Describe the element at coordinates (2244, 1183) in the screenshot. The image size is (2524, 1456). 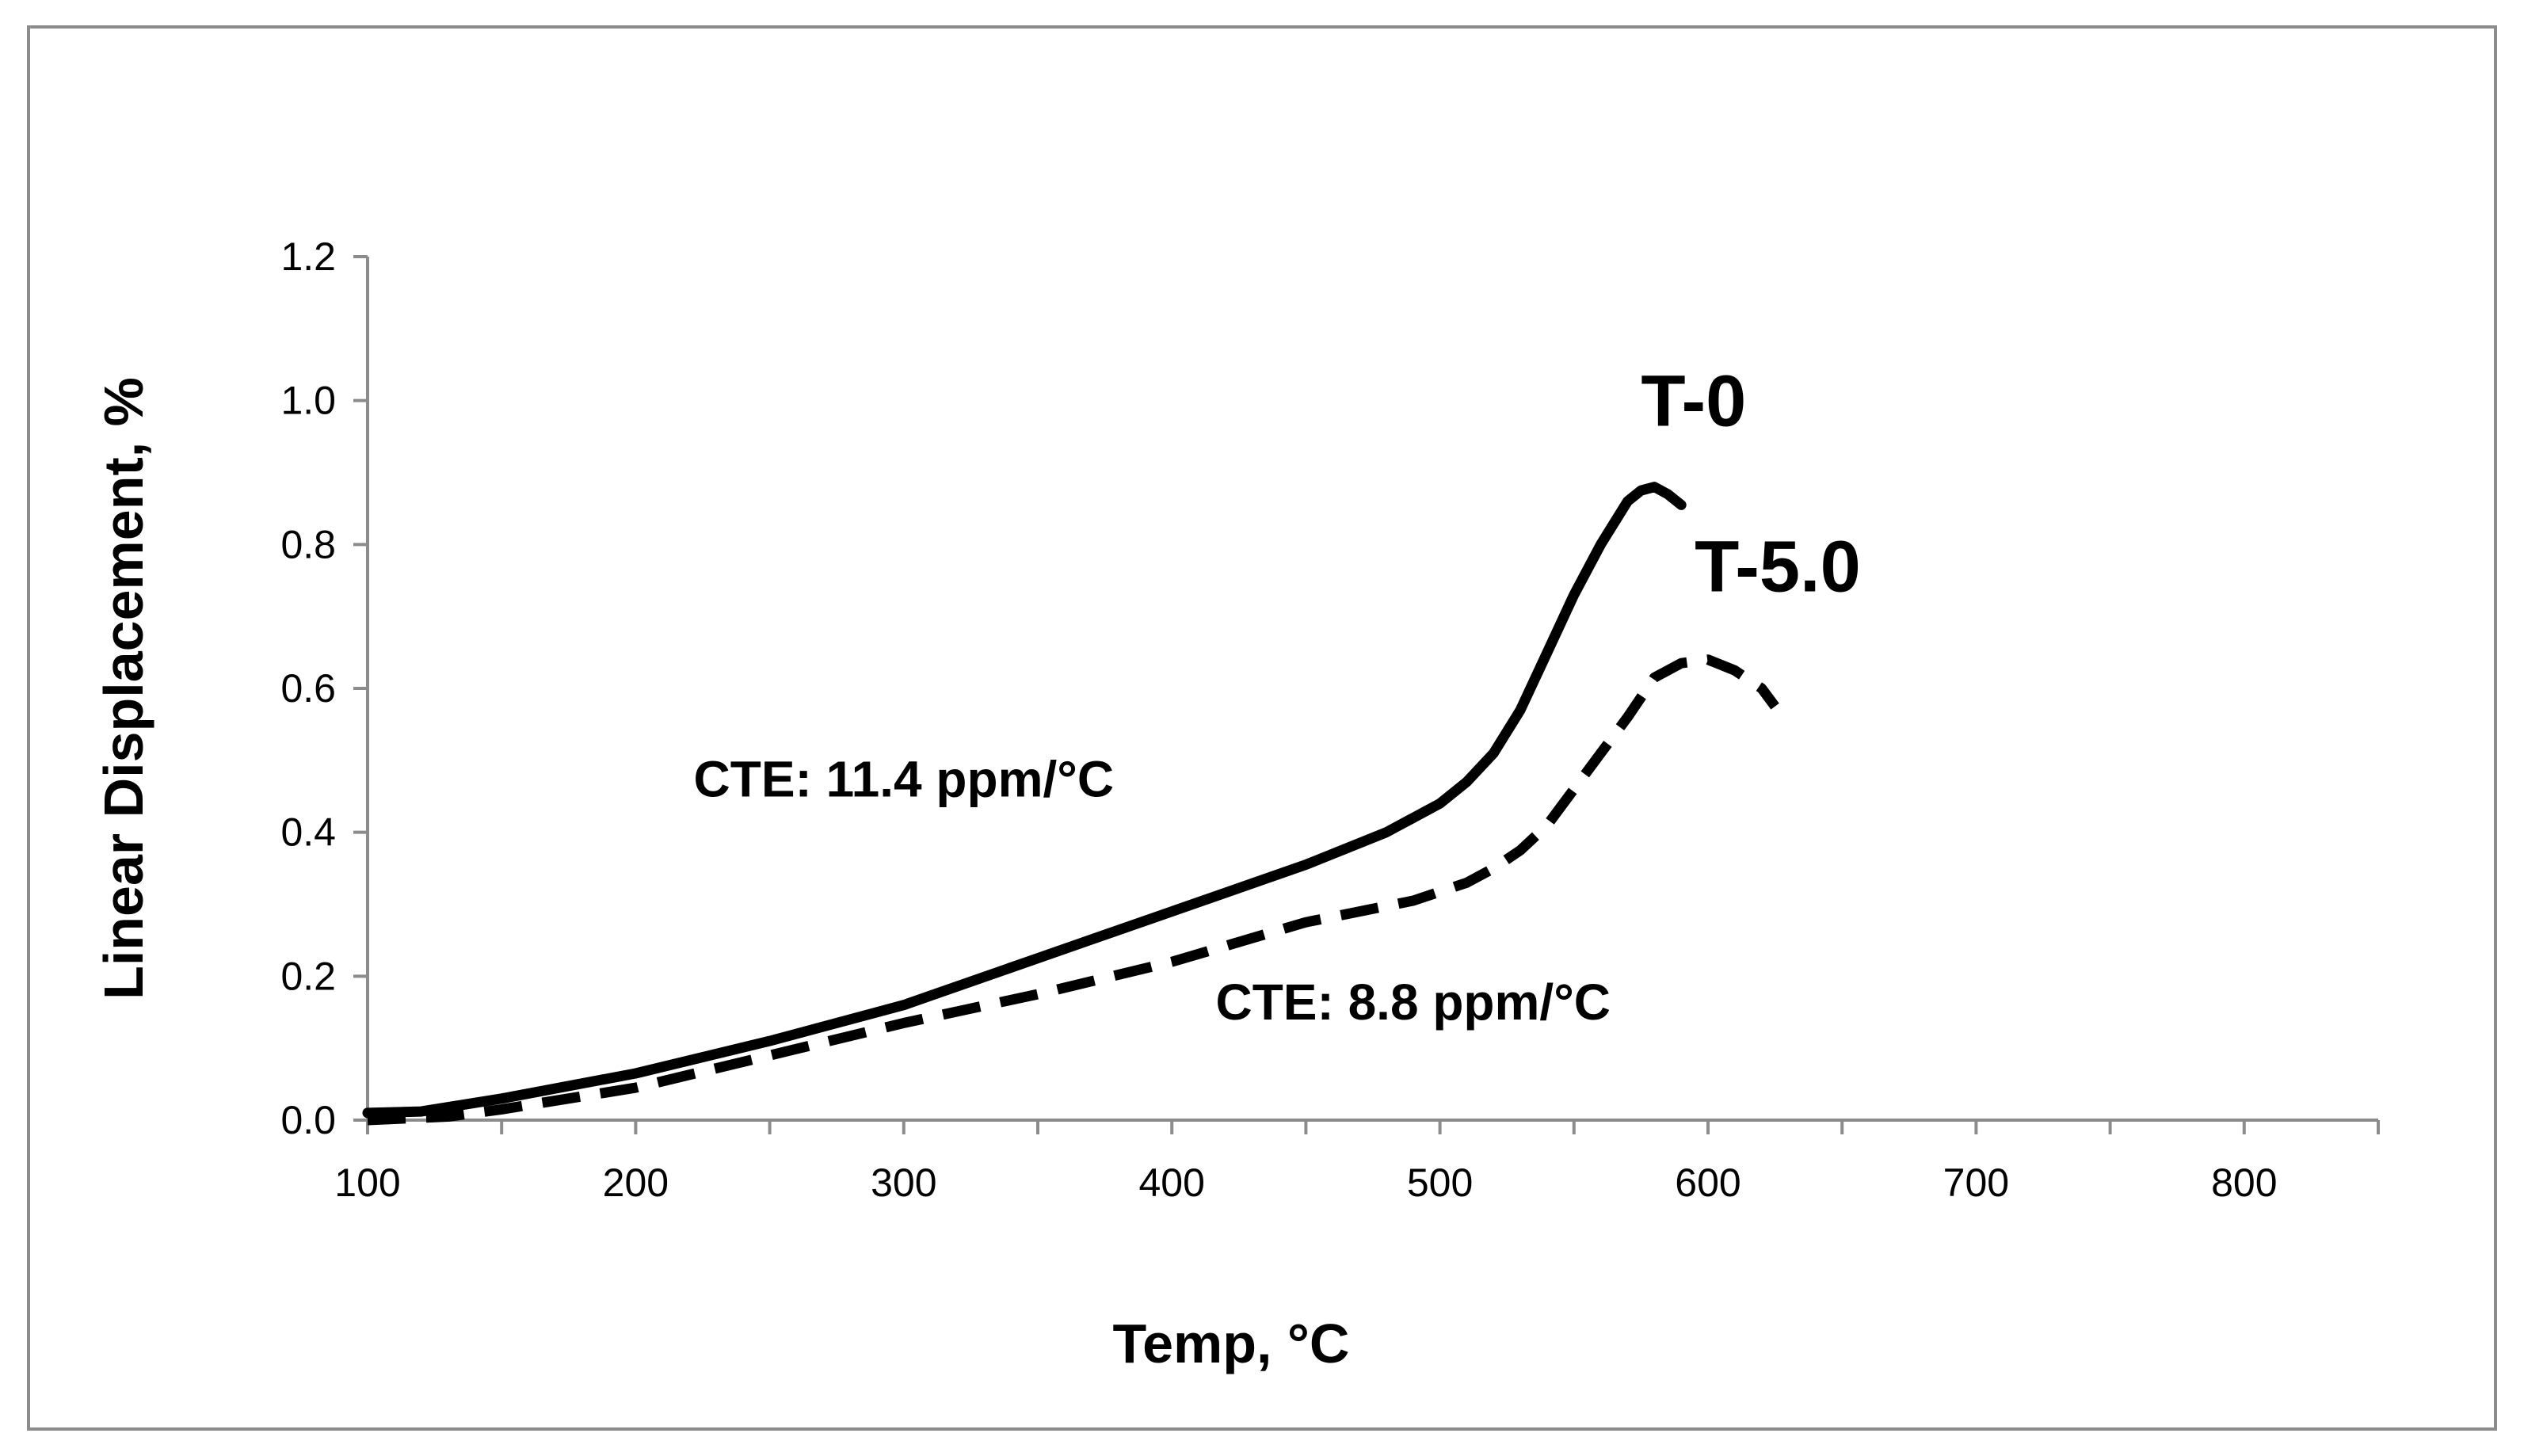
I see `x-tick-label: 800` at that location.